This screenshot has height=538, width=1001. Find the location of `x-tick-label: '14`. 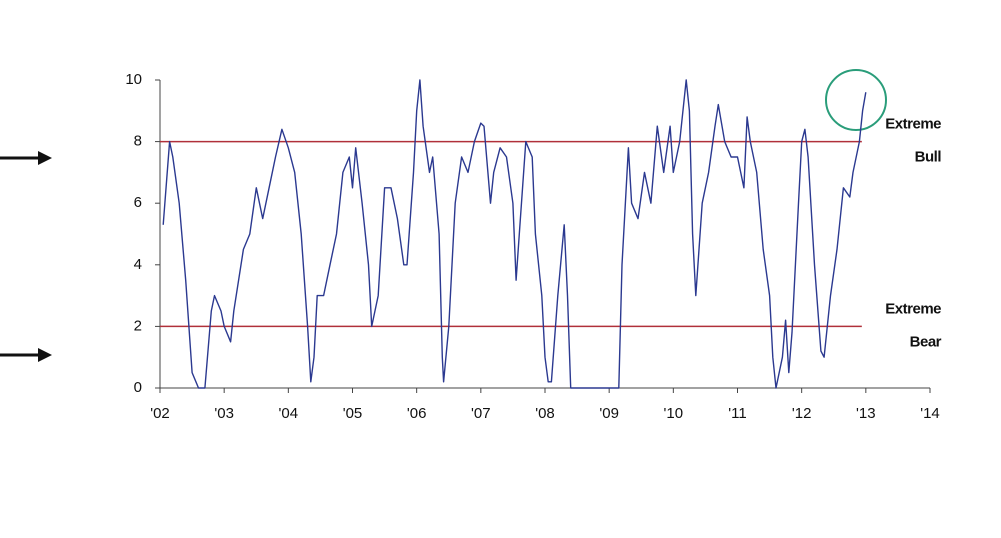

x-tick-label: '14 is located at coordinates (930, 413).